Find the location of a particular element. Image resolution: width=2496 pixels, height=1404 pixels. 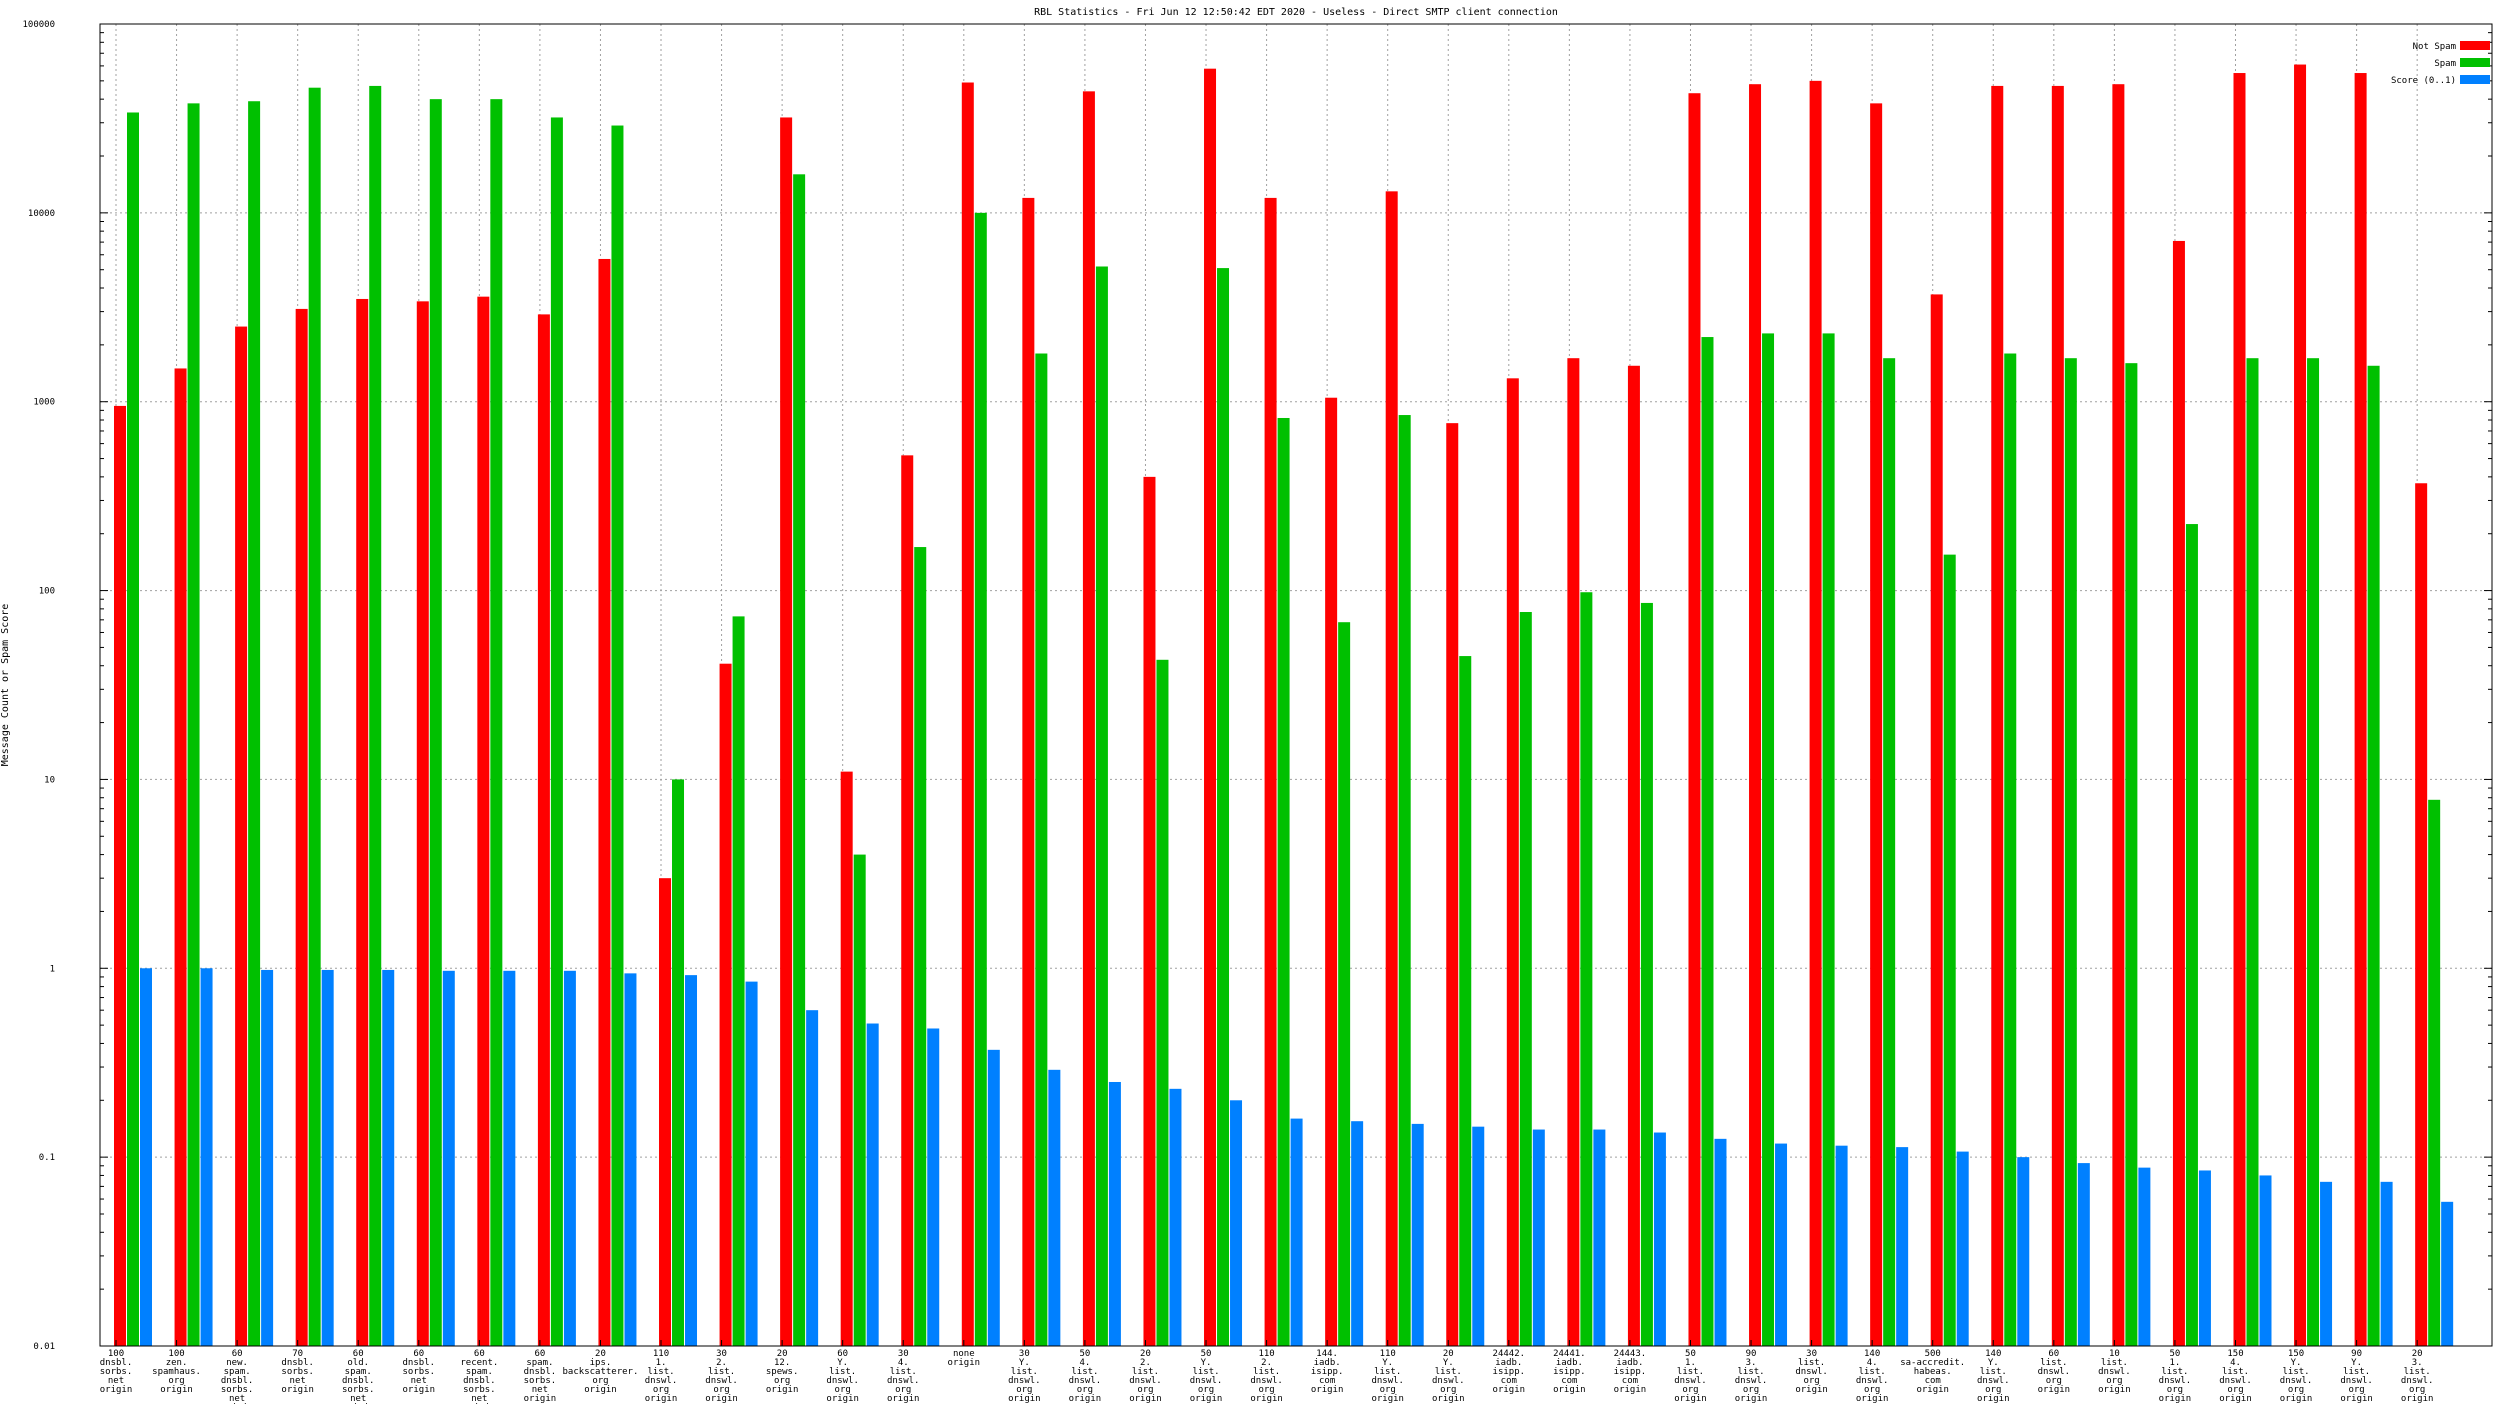

y-tick-label: 10 is located at coordinates (49, 780).